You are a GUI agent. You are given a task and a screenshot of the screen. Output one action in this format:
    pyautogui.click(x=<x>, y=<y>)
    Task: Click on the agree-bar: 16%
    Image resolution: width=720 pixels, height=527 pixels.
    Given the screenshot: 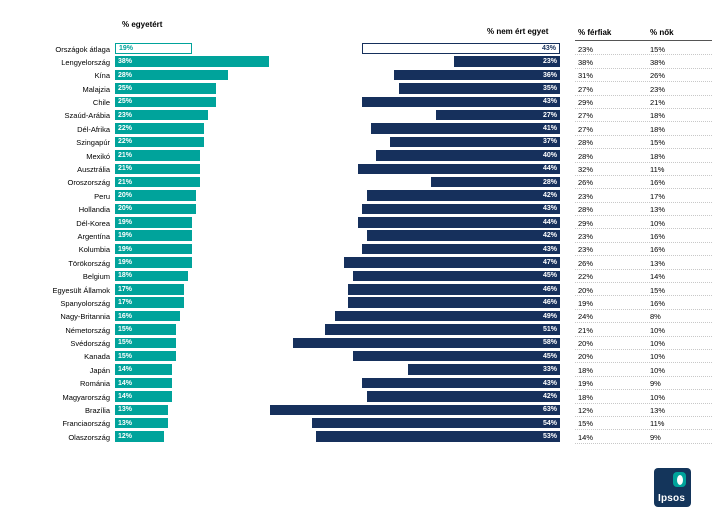 What is the action you would take?
    pyautogui.click(x=147, y=316)
    